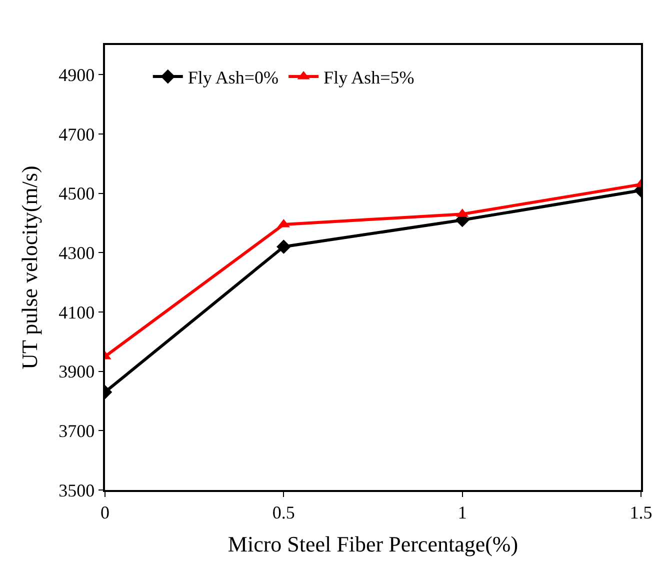 The width and height of the screenshot is (664, 575). Describe the element at coordinates (369, 78) in the screenshot. I see `legend-label: Fly Ash=5%` at that location.